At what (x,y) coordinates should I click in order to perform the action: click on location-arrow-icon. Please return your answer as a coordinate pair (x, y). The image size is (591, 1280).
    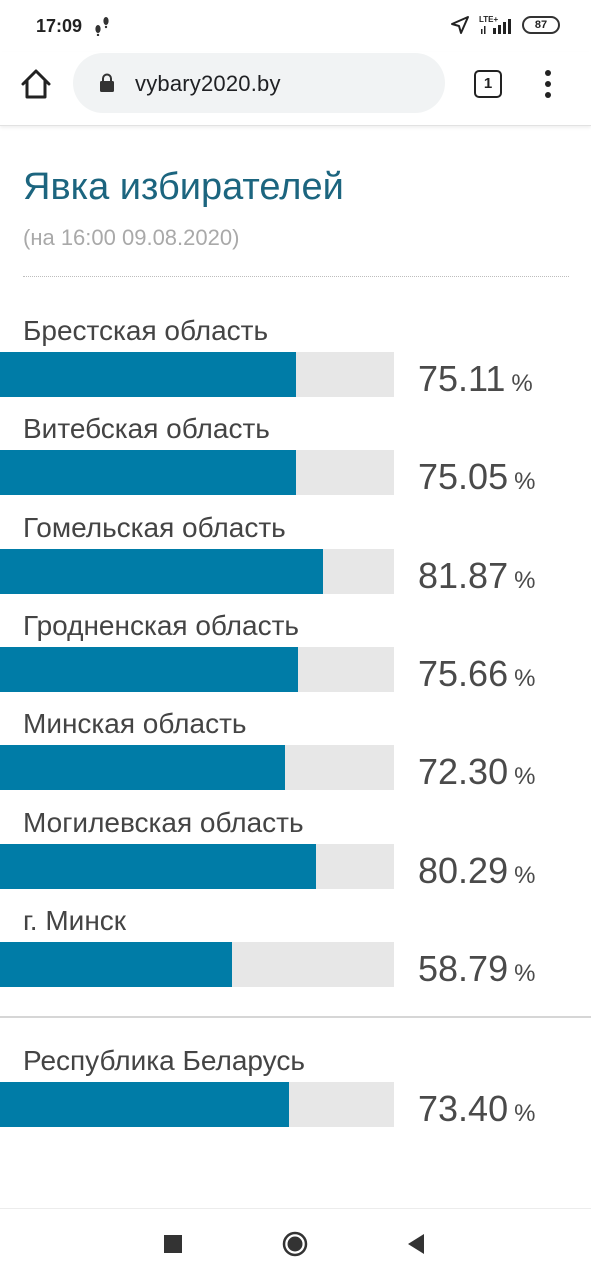
    Looking at the image, I should click on (460, 25).